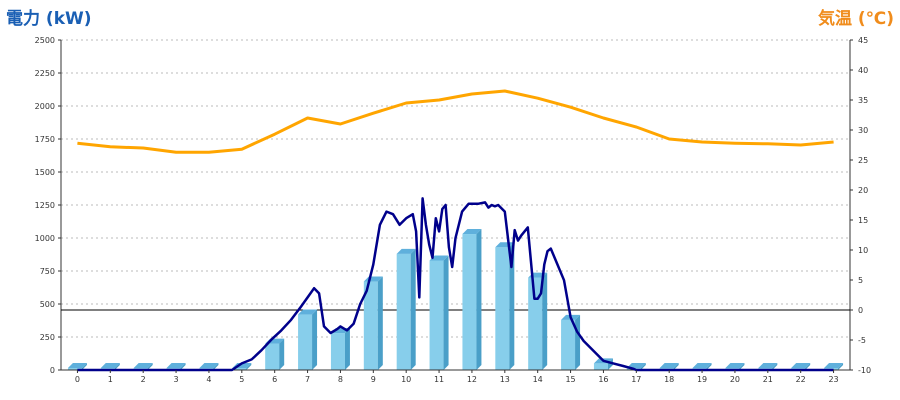  What do you see at coordinates (274, 379) in the screenshot?
I see `x-tick-label: 6` at bounding box center [274, 379].